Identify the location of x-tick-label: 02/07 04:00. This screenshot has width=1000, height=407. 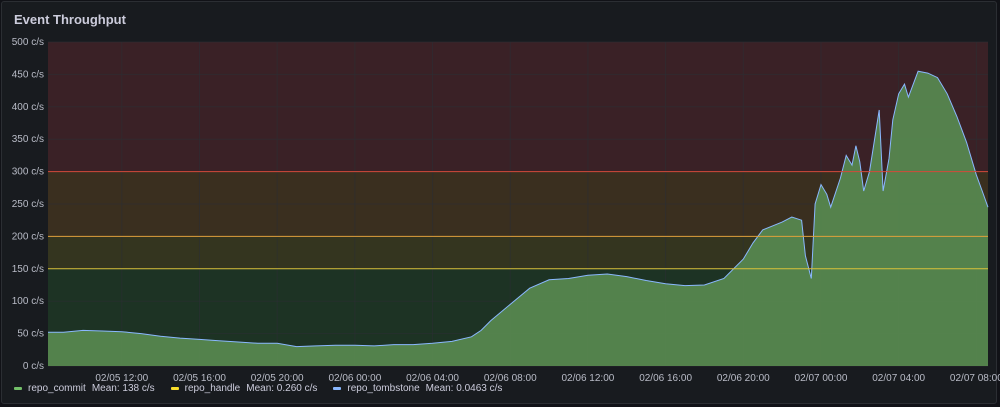
(898, 378).